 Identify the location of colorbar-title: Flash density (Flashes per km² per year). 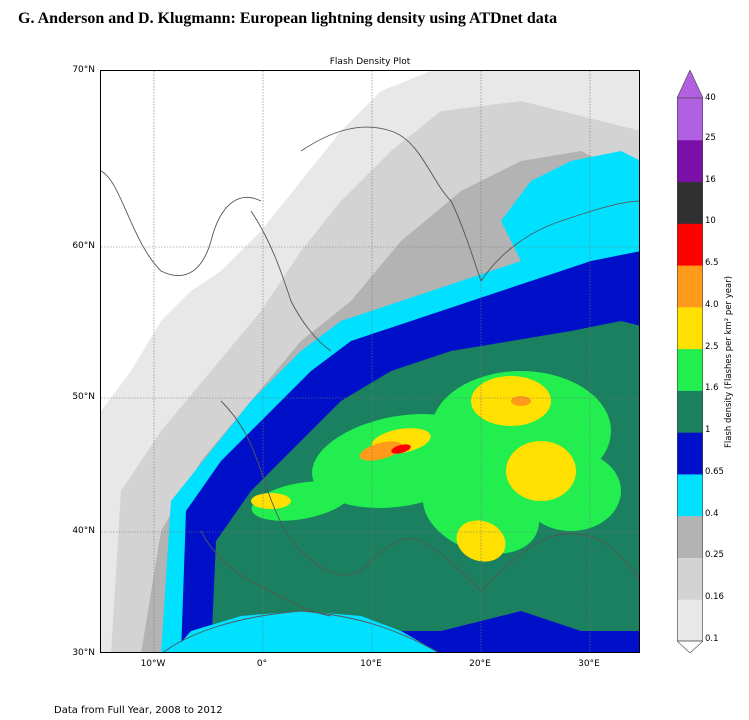
(729, 362).